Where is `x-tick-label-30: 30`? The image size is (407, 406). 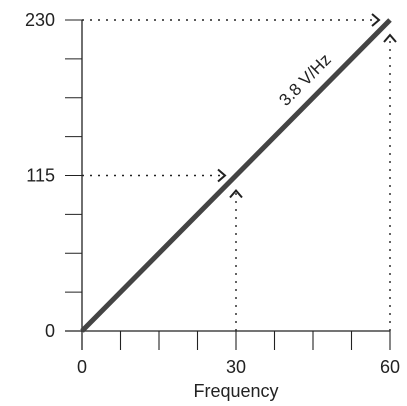 x-tick-label-30: 30 is located at coordinates (236, 367).